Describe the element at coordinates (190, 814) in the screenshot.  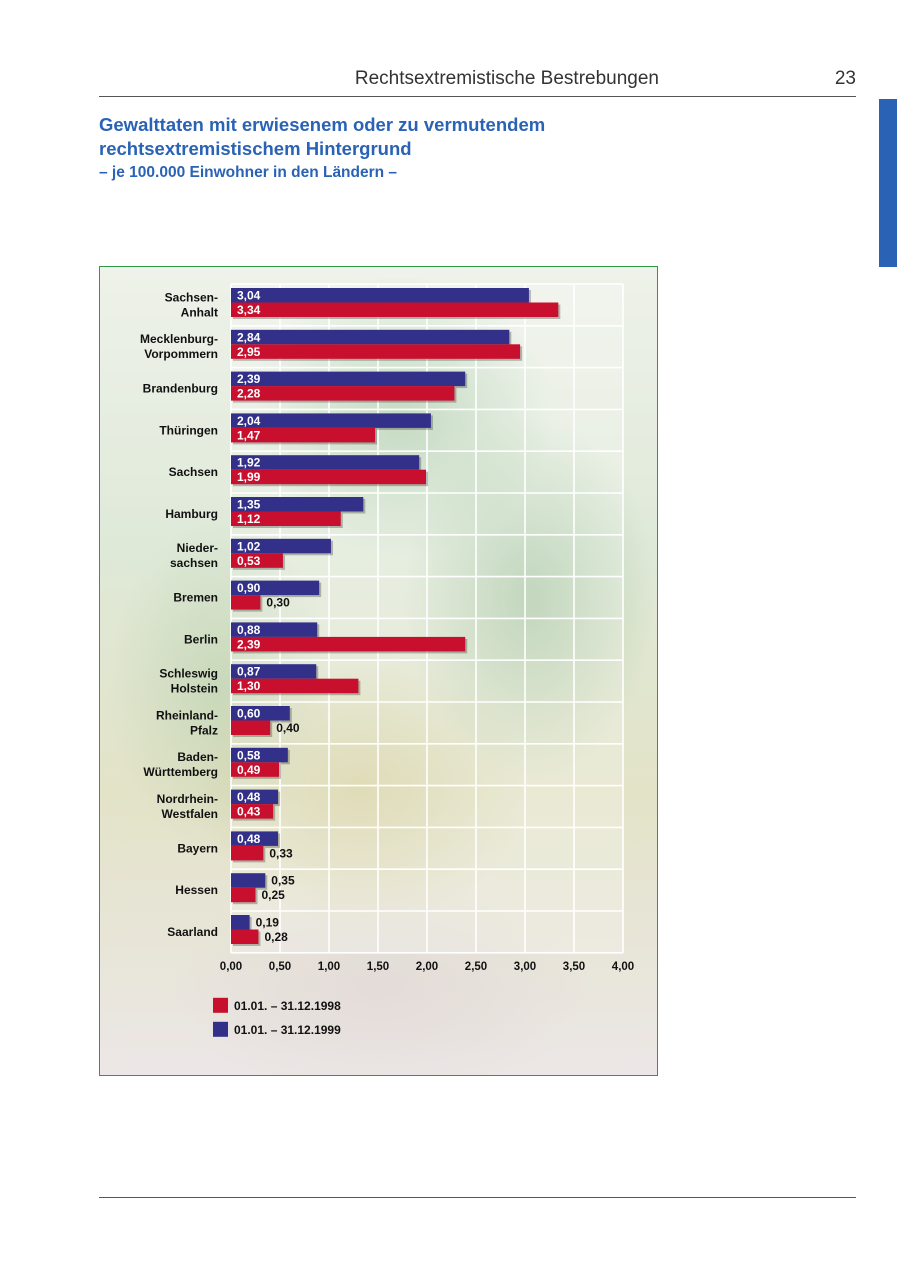
I see `category-label: Westfalen` at that location.